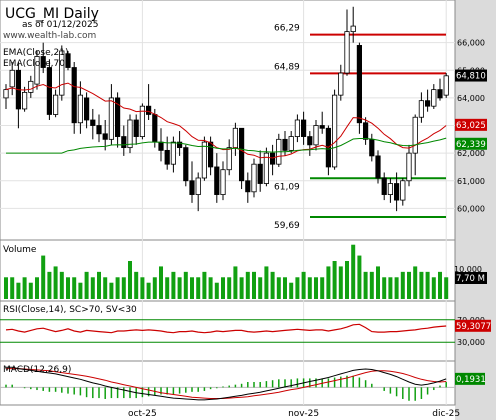 The width and height of the screenshot is (496, 420). What do you see at coordinates (142, 414) in the screenshot?
I see `x-tick-label: oct-25` at bounding box center [142, 414].